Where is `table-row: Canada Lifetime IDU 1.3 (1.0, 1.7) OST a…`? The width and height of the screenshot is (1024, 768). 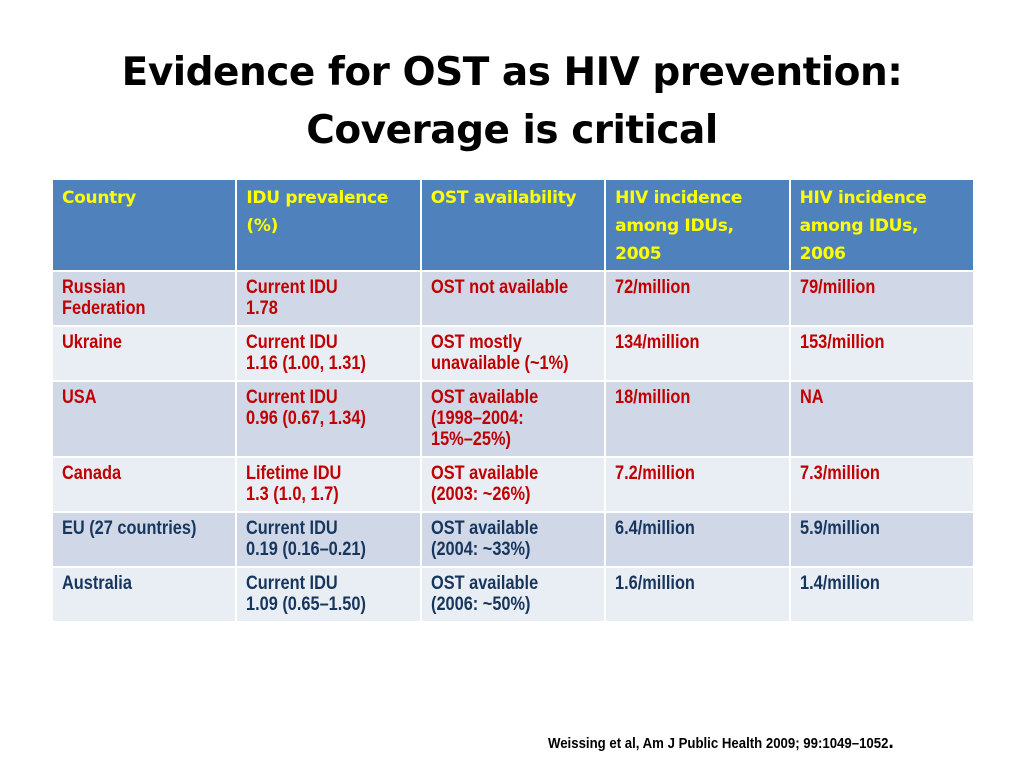 table-row: Canada Lifetime IDU 1.3 (1.0, 1.7) OST a… is located at coordinates (512, 484).